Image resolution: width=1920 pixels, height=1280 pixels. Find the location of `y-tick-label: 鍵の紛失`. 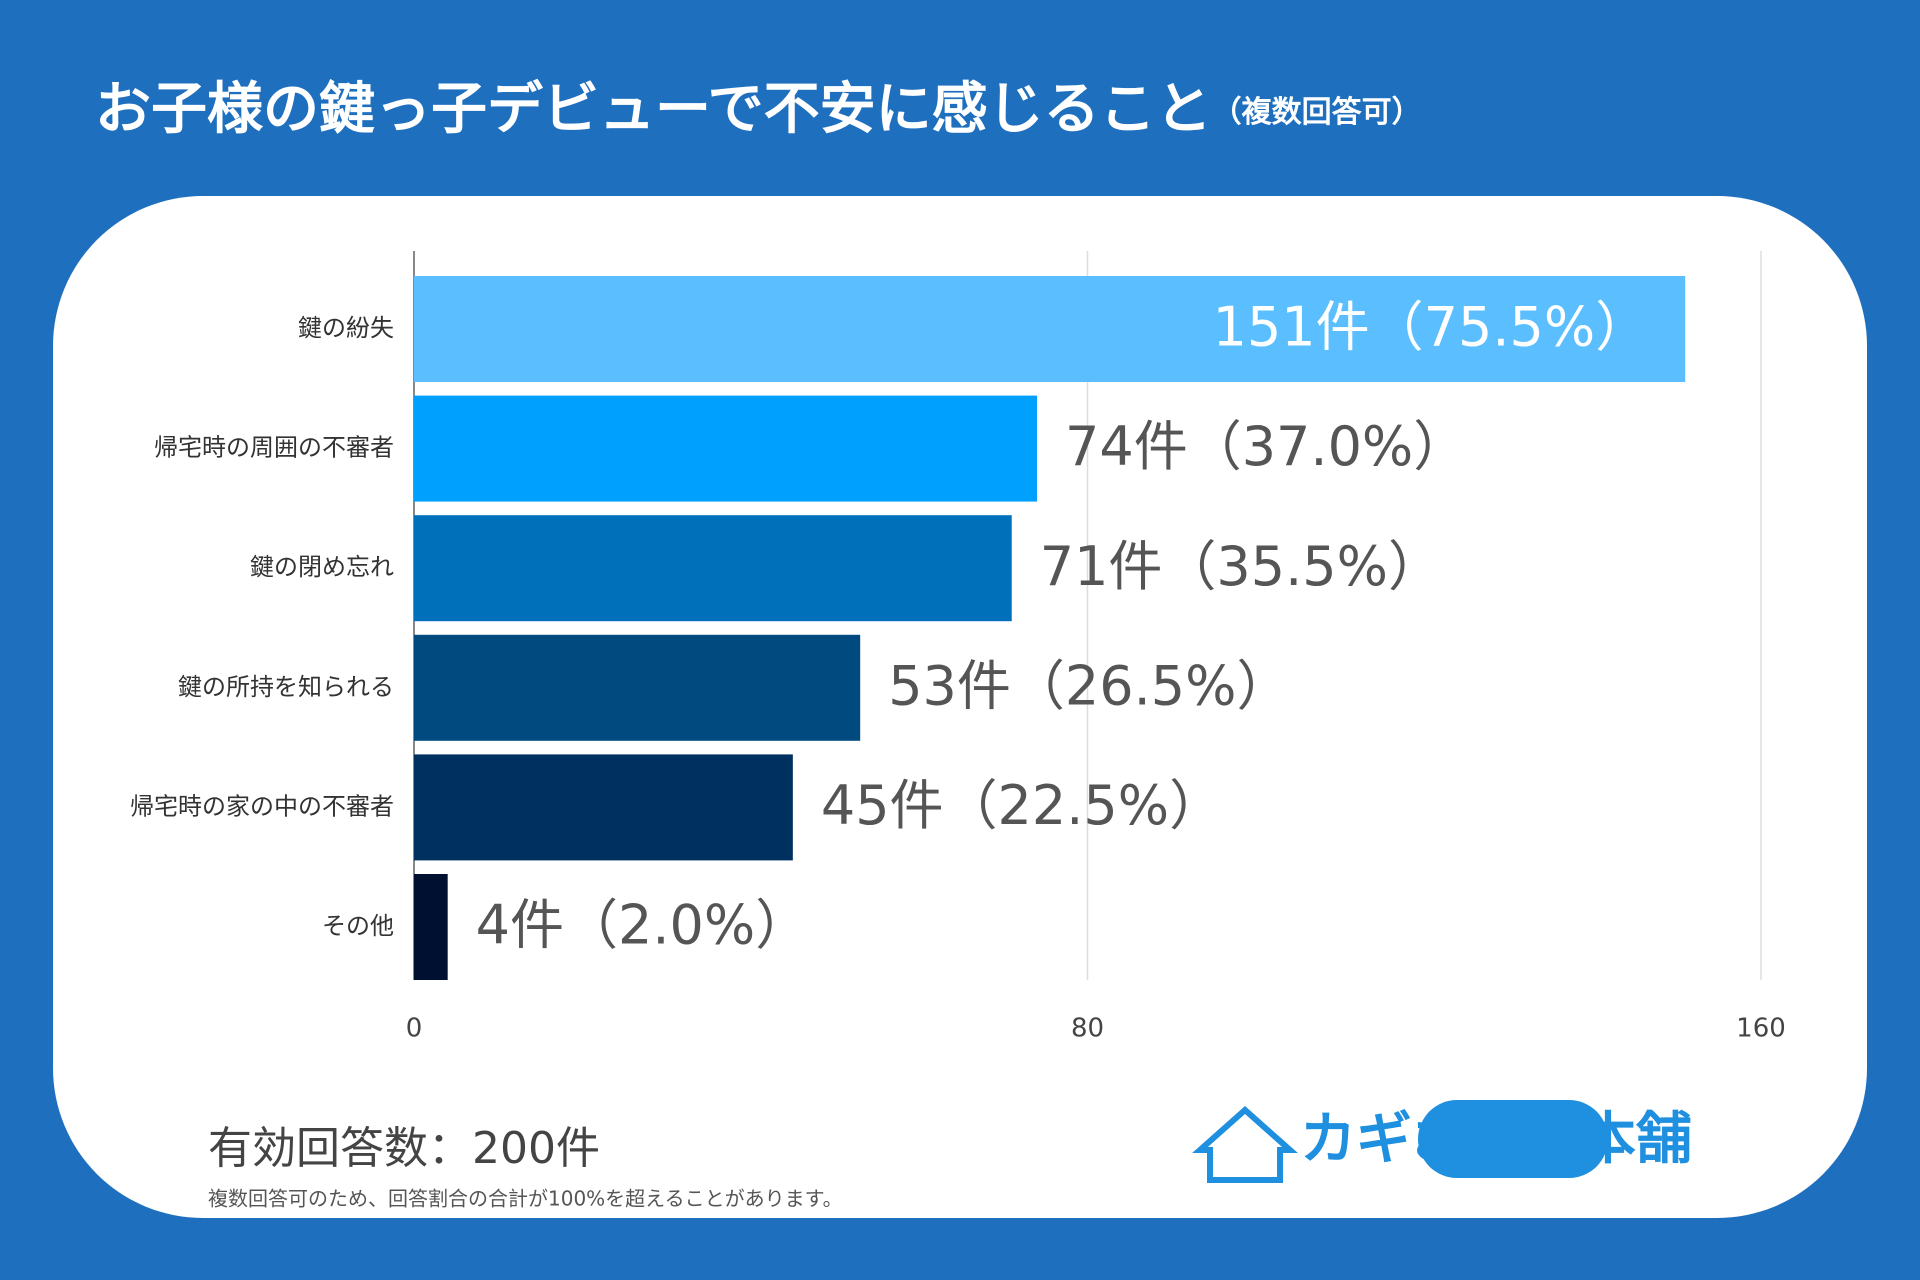

y-tick-label: 鍵の紛失 is located at coordinates (346, 328).